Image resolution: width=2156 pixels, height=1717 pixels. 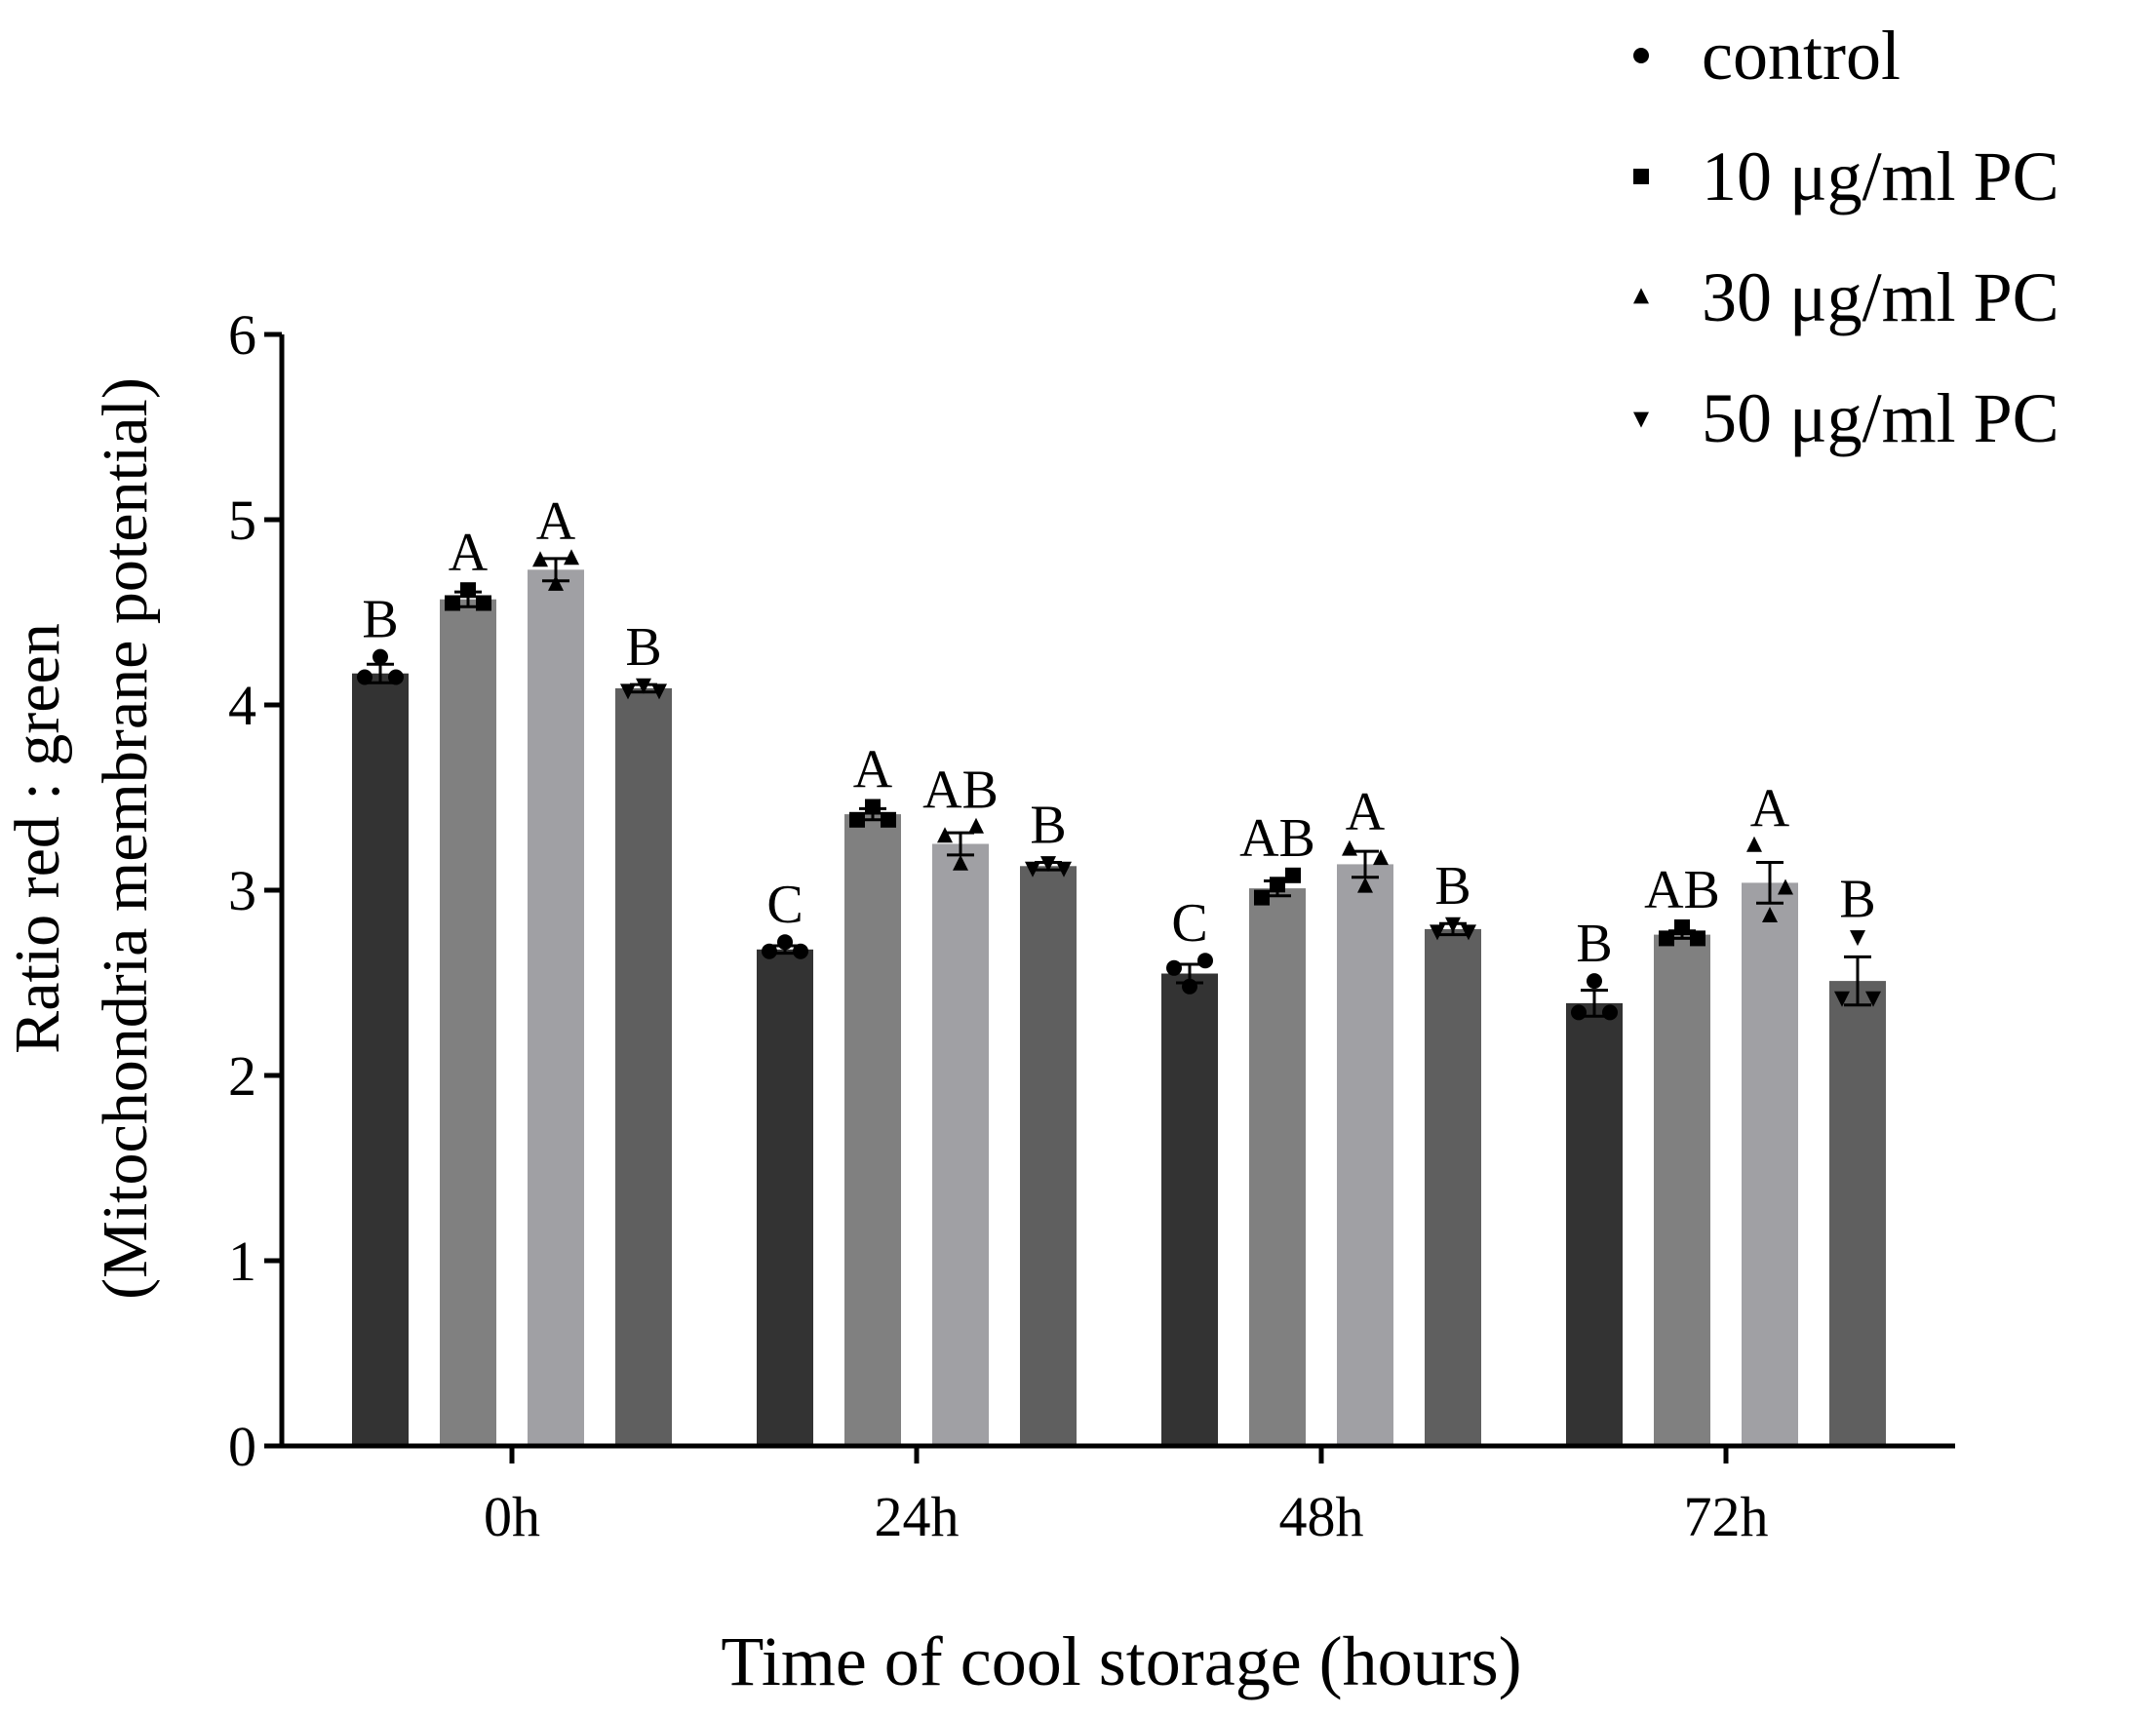 What do you see at coordinates (1880, 418) in the screenshot?
I see `legend-label-3: 50 μg/ml PC` at bounding box center [1880, 418].